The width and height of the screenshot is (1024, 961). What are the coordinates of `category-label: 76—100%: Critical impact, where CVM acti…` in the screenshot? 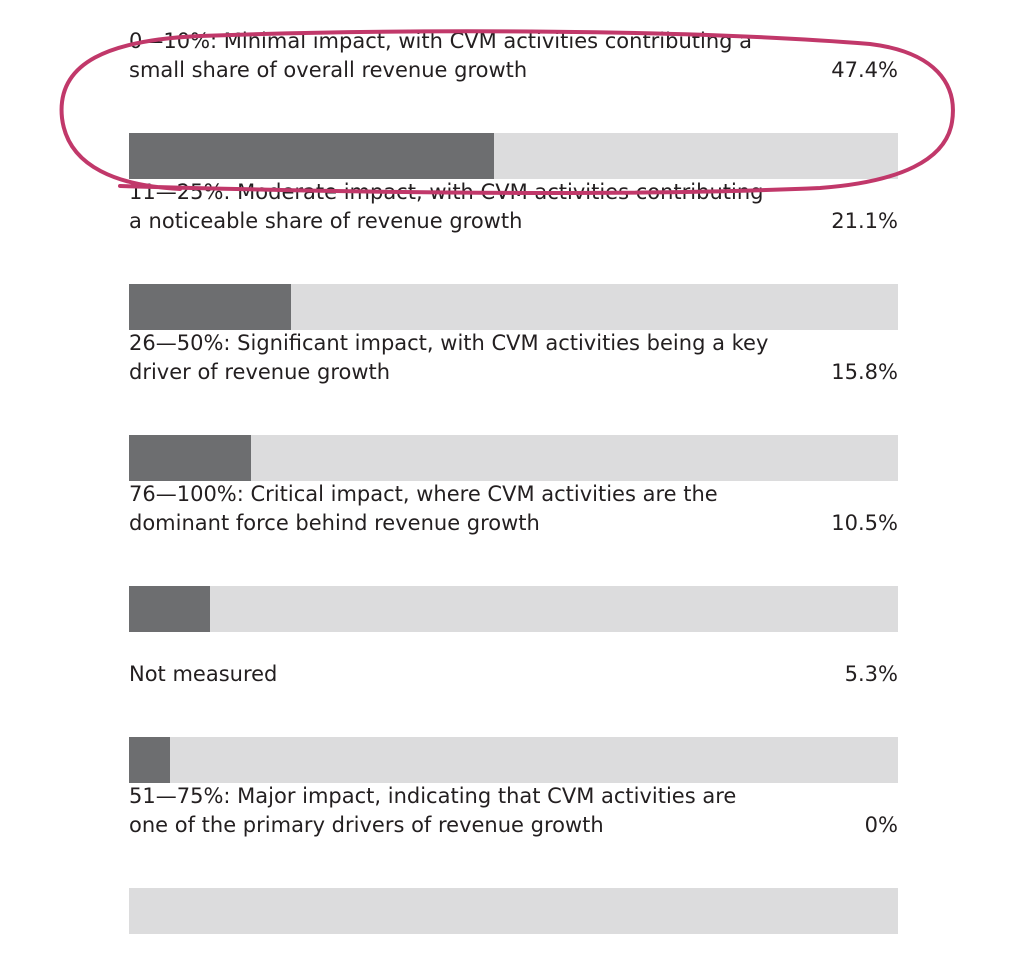 It's located at (423, 508).